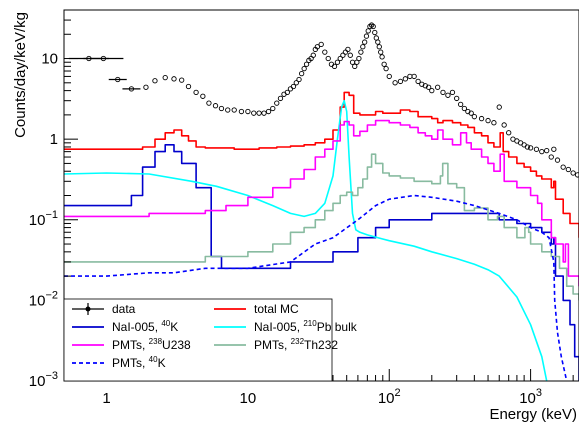 The width and height of the screenshot is (579, 427). I want to click on legend-label-nai_k40: NaI-005, 40K, so click(145, 326).